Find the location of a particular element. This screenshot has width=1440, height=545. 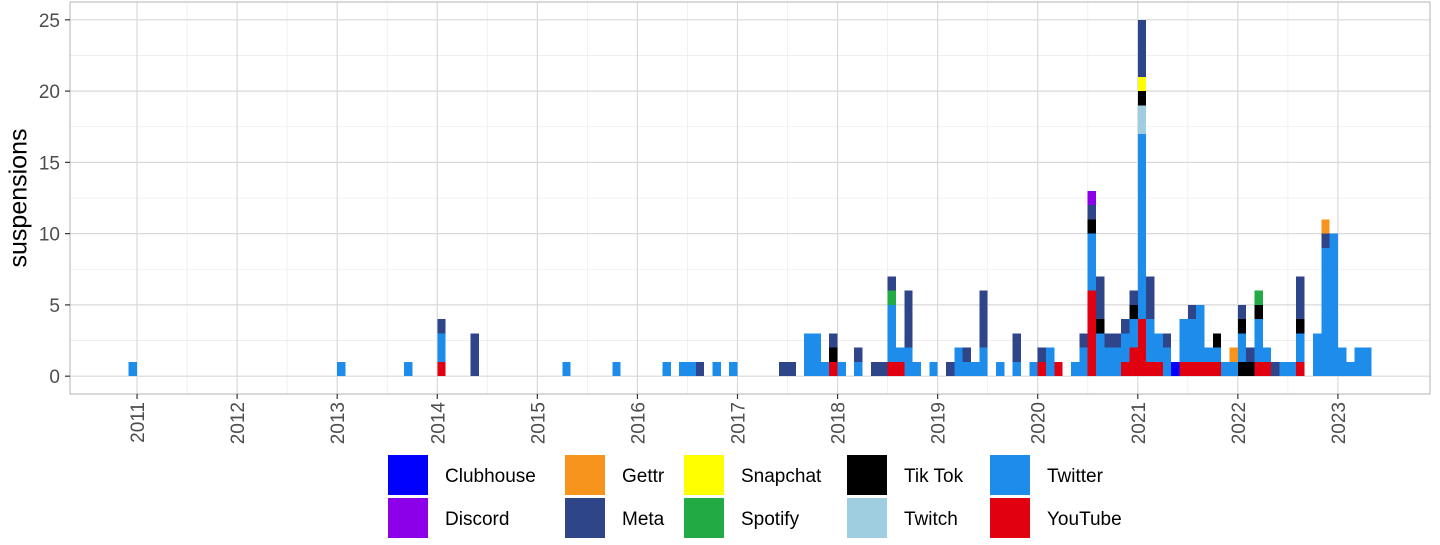

y-tick-label: 5 is located at coordinates (54, 306).